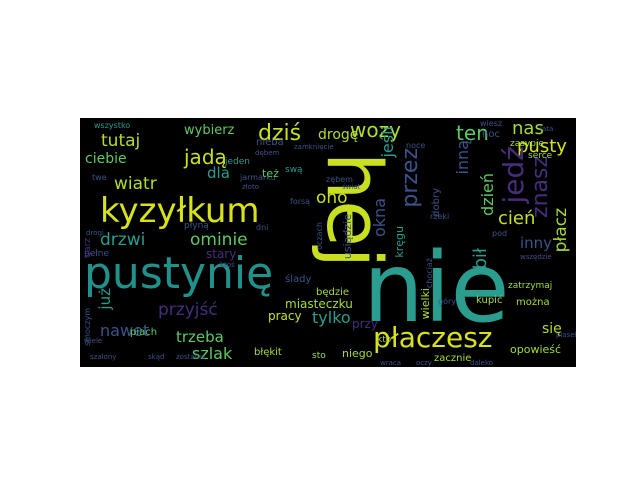 The image size is (640, 480). I want to click on word-wybierz: wybierz, so click(209, 130).